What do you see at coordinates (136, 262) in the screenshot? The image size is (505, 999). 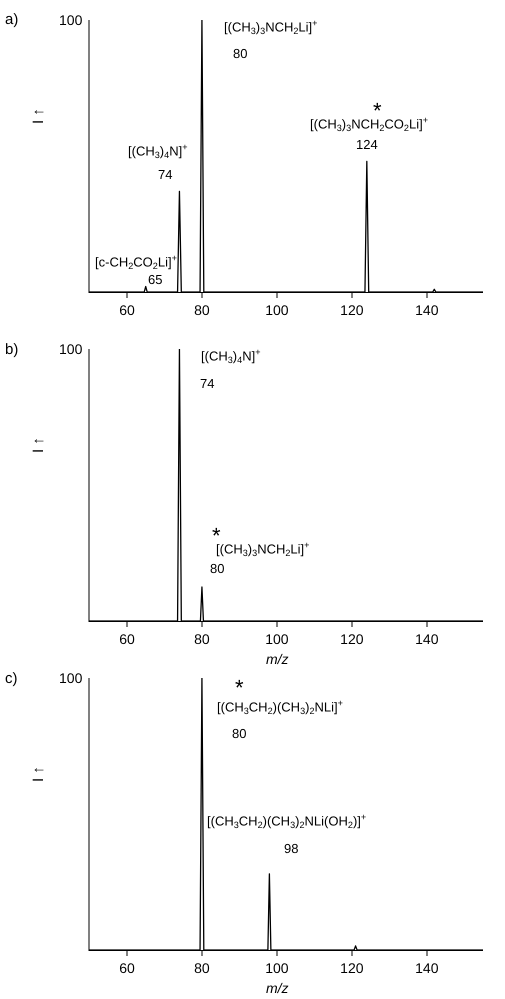 I see `annotation: [c-CH$_{2}$CO$_{2}$Li]$^{+}$` at bounding box center [136, 262].